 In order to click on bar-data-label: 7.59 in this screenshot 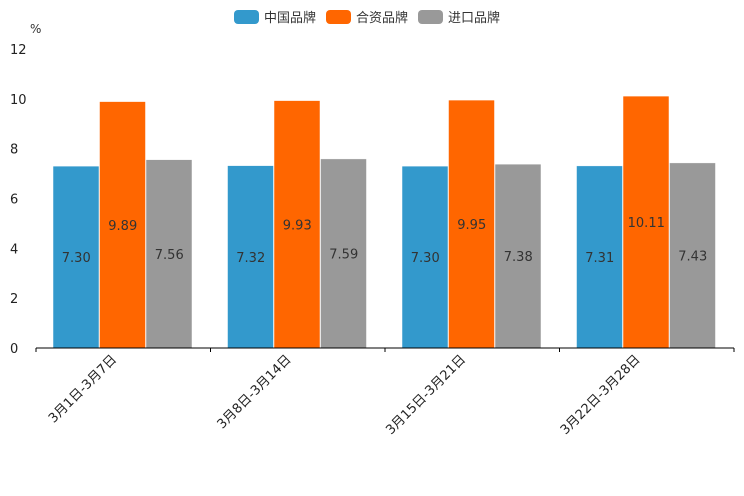, I will do `click(343, 254)`.